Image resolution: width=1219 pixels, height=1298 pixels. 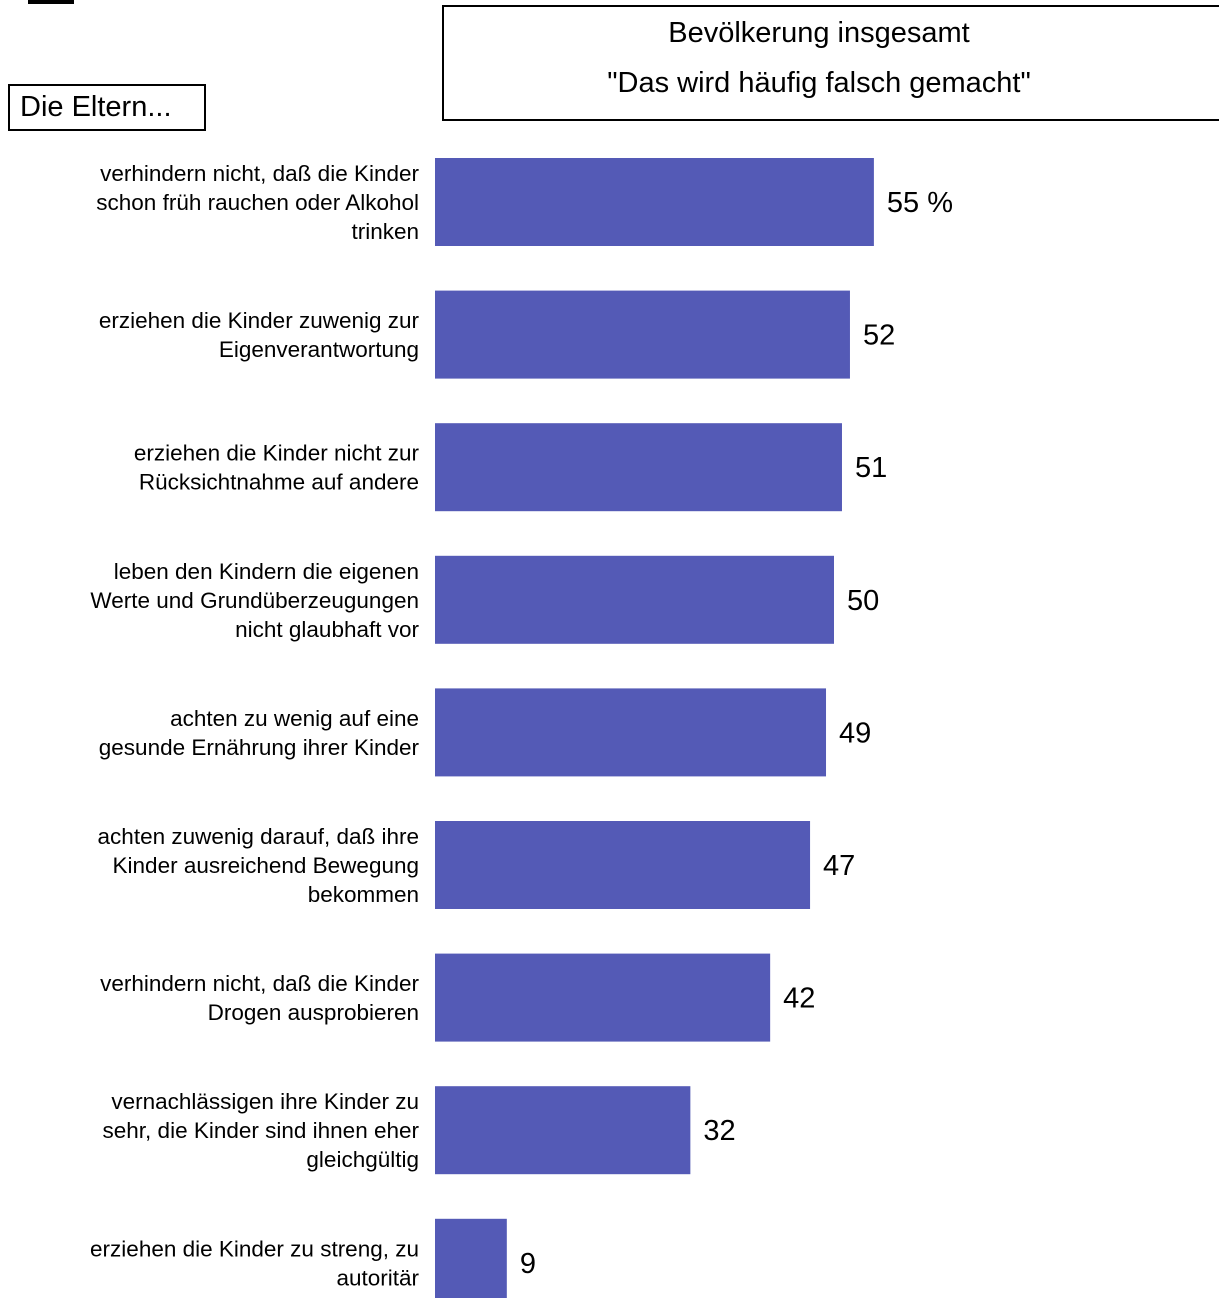 I want to click on category-label-4-line-2: Werte und Grundüberzeugungen, so click(x=254, y=600).